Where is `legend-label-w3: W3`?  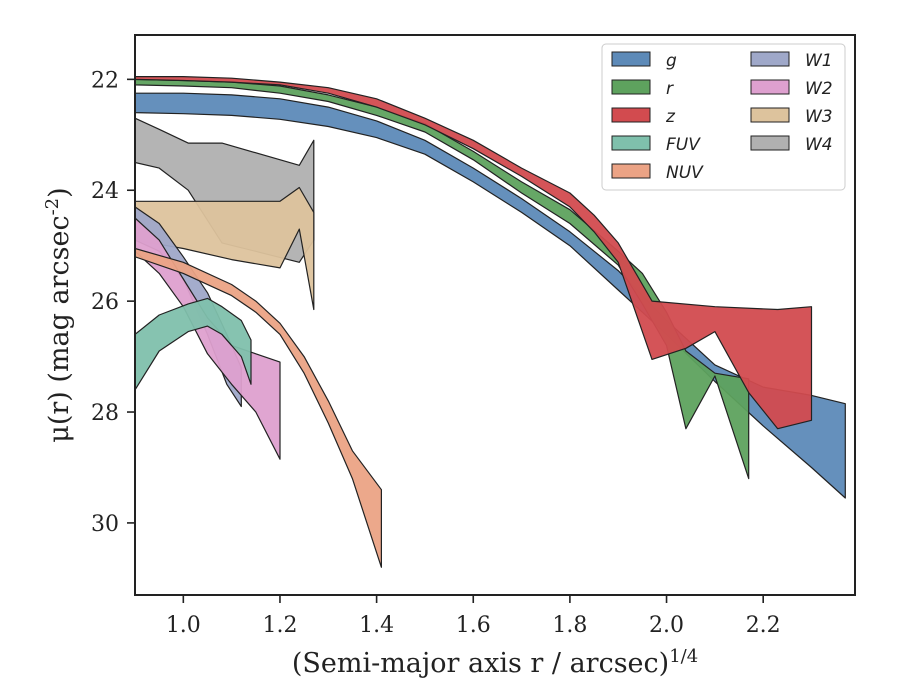 legend-label-w3: W3 is located at coordinates (819, 117).